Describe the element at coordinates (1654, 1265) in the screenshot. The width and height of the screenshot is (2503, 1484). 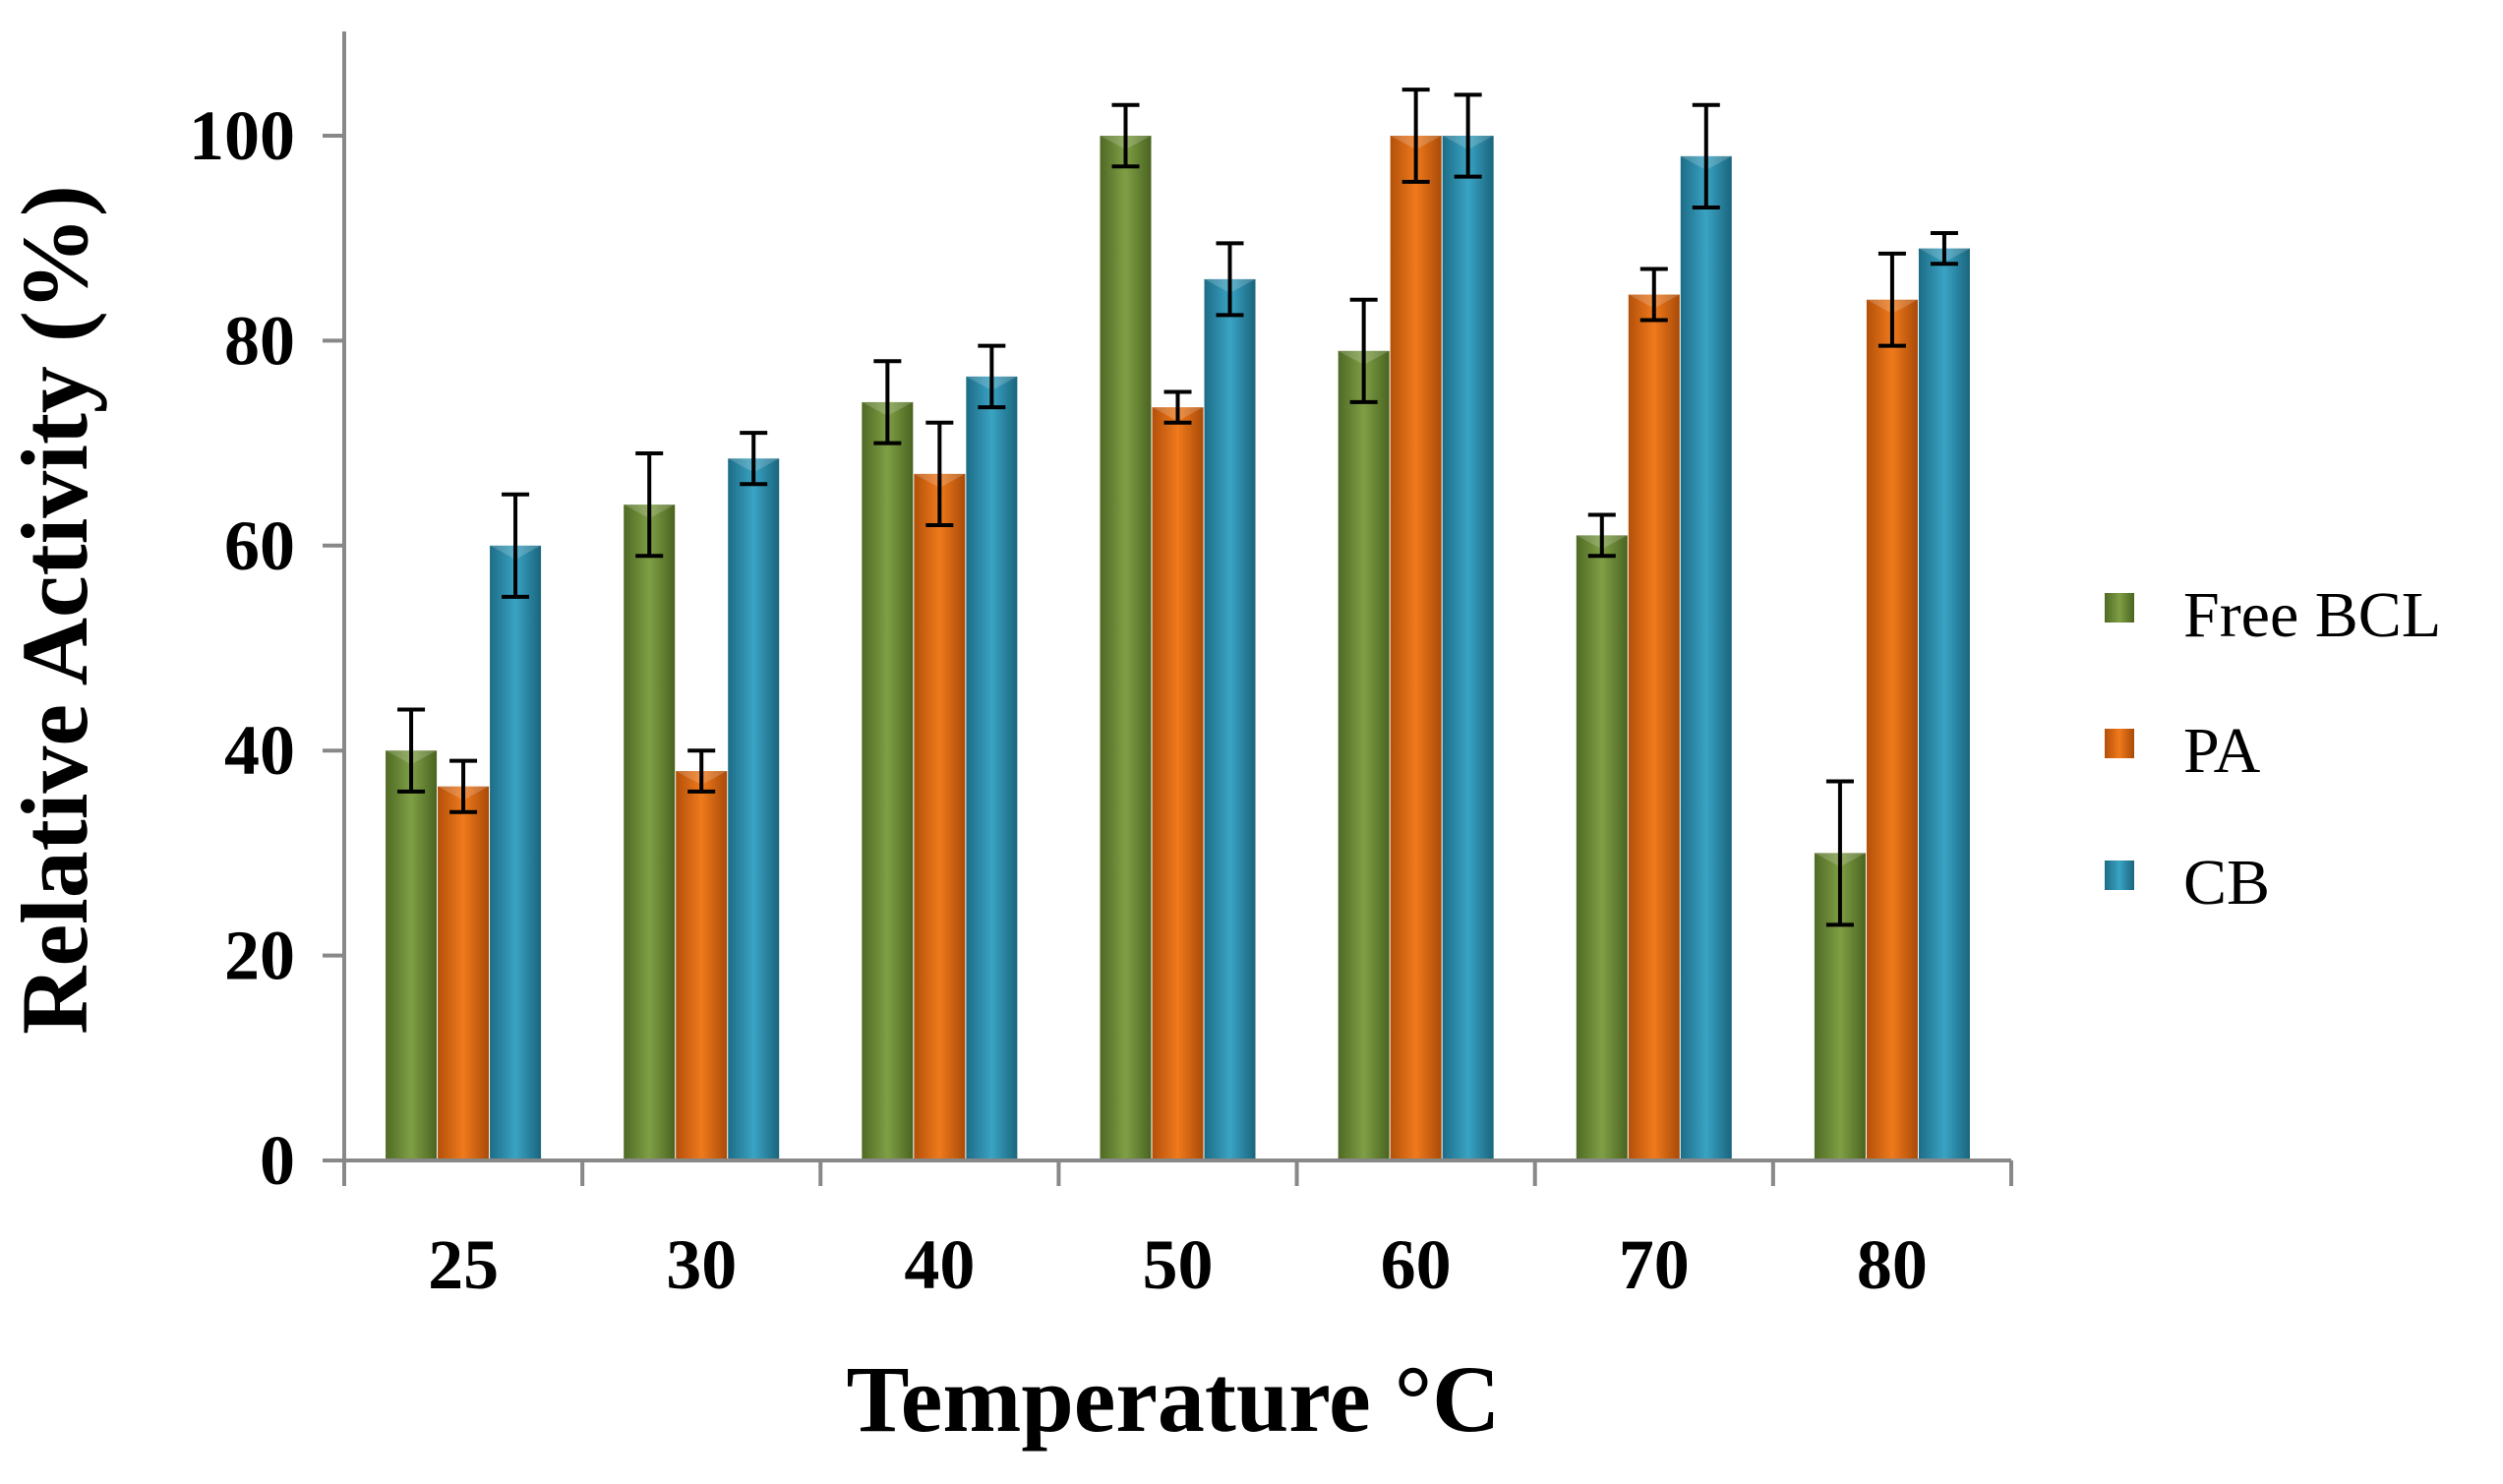
I see `x-tick-label: 70` at that location.